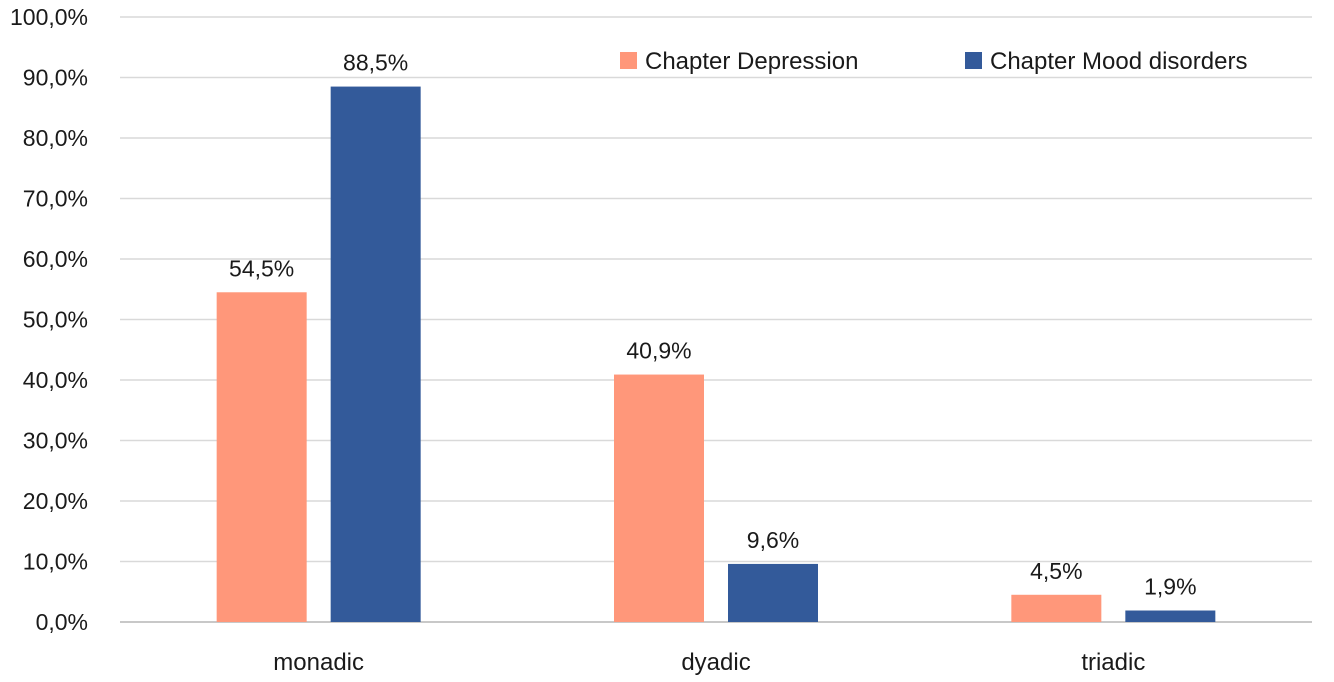 This screenshot has width=1334, height=682. I want to click on data-label-monadic-series-0: 54,5%, so click(261, 268).